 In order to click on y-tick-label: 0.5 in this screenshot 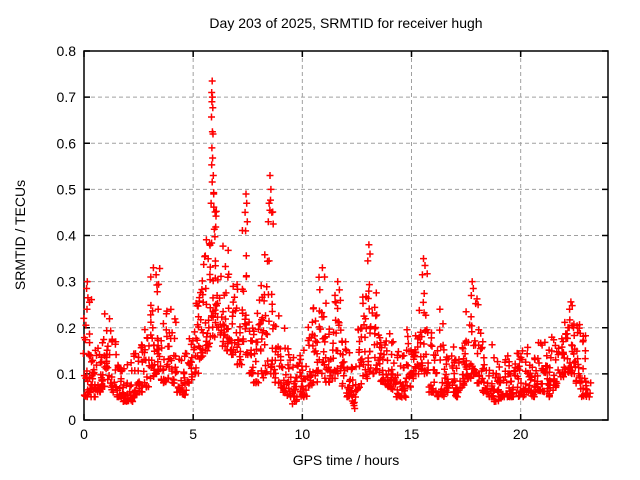, I will do `click(67, 189)`.